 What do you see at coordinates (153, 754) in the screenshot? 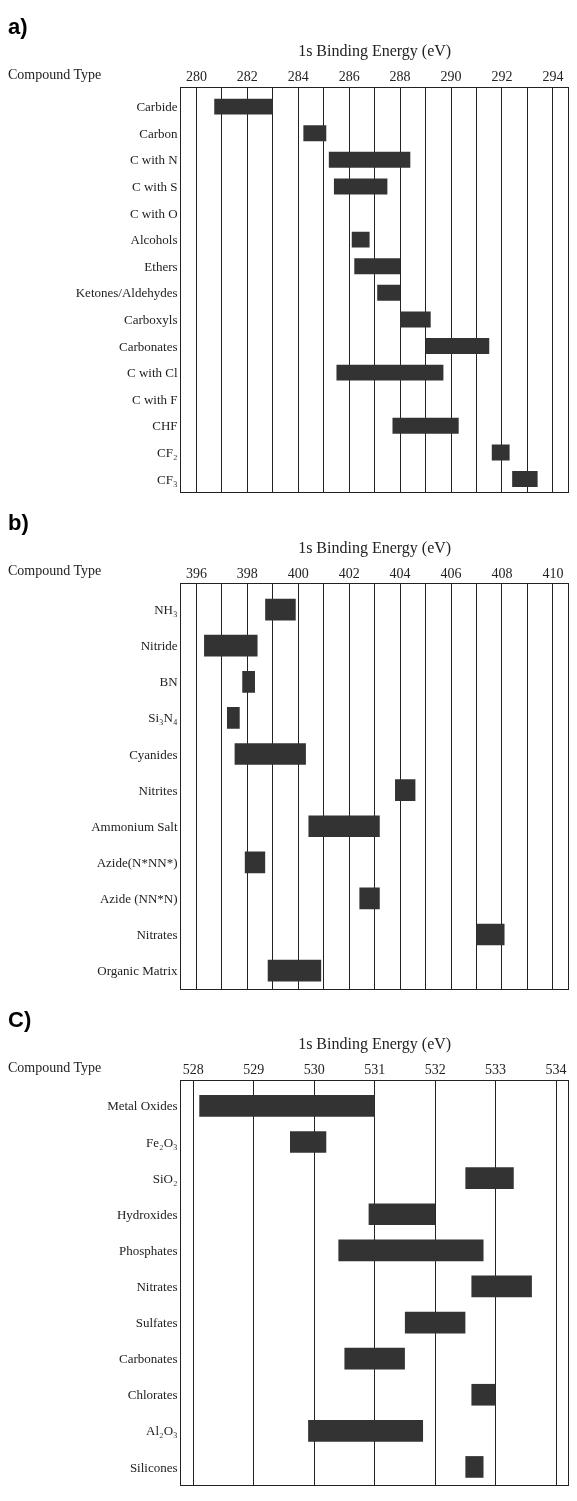
I see `y-tick-label: Cyanides` at bounding box center [153, 754].